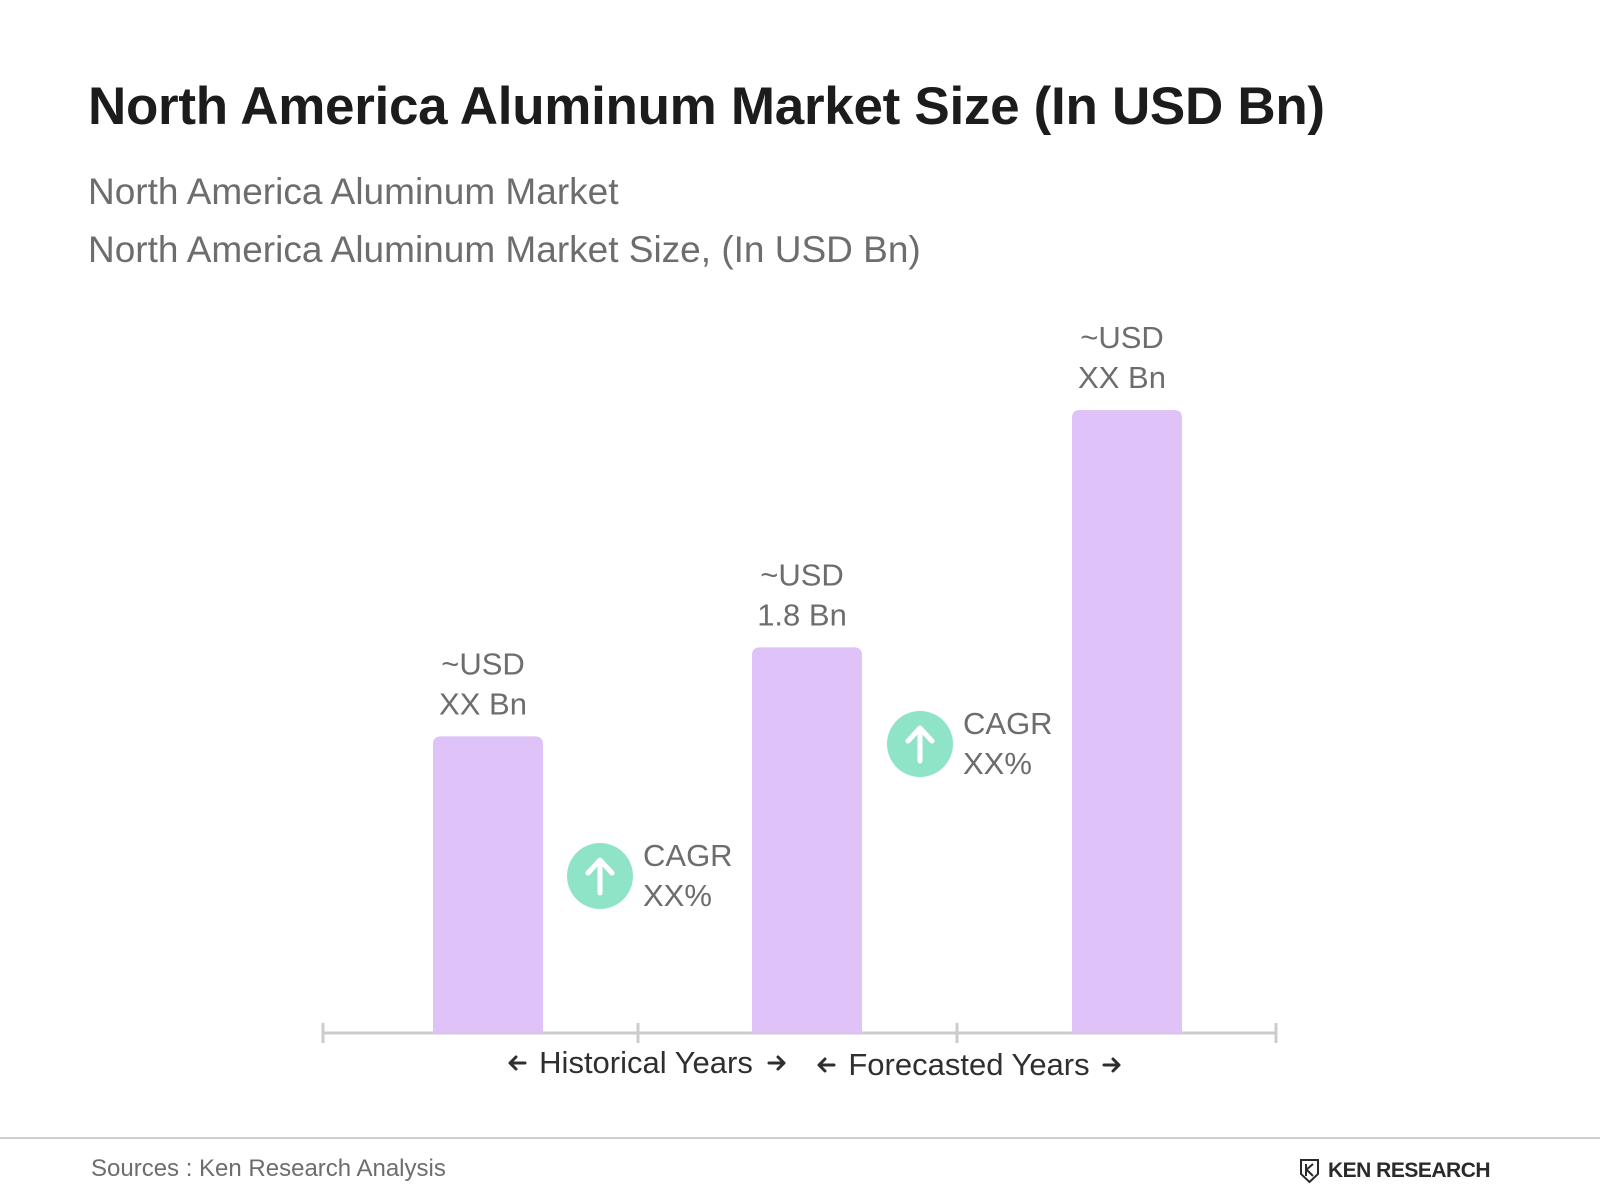 This screenshot has height=1200, width=1600. Describe the element at coordinates (268, 1168) in the screenshot. I see `source-note: Sources : Ken Research Analysis` at that location.